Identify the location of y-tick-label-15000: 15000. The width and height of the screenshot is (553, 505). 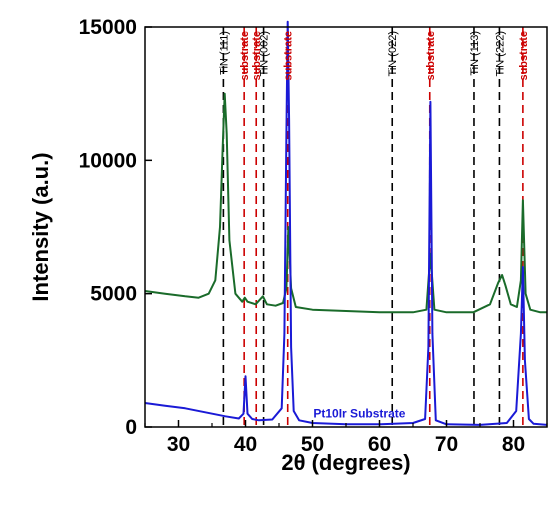
(108, 27).